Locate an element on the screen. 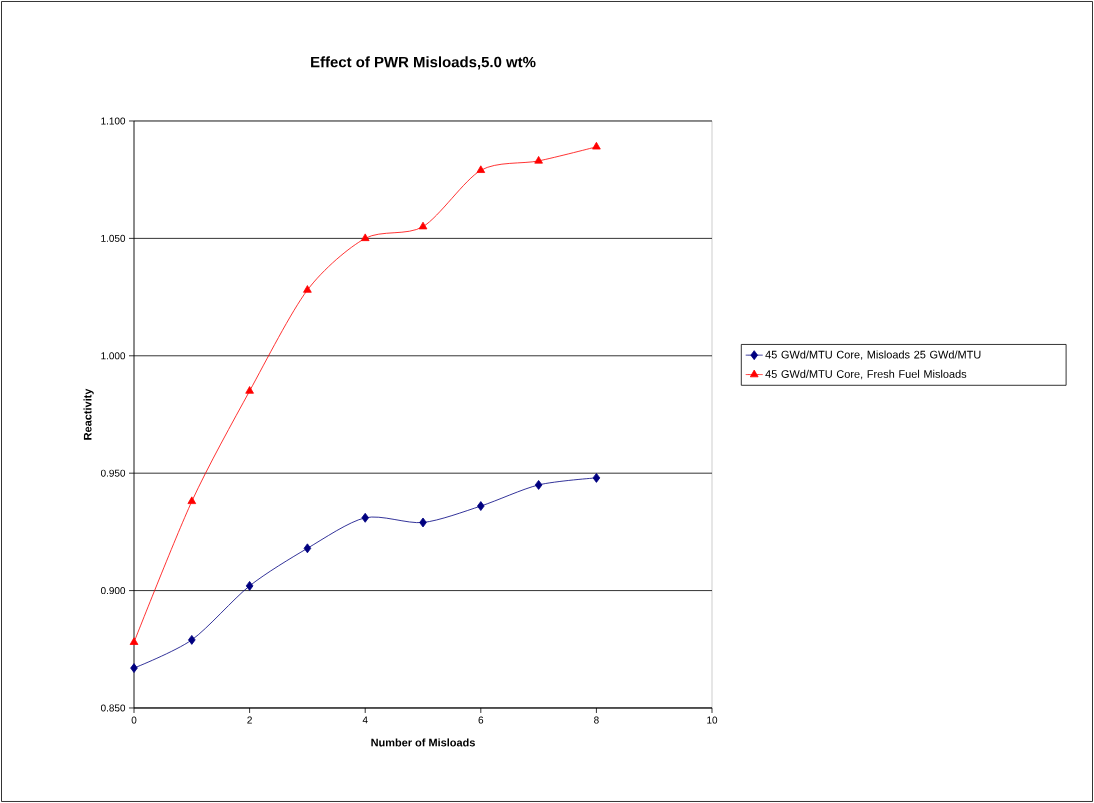 The width and height of the screenshot is (1094, 803). x-tick-label: 10 is located at coordinates (712, 720).